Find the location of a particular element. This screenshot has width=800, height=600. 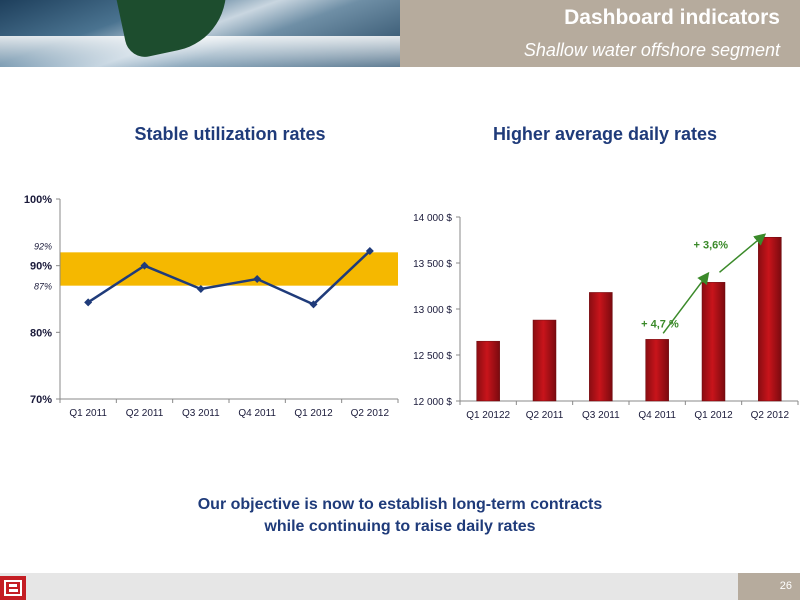

band-high-label: 92% is located at coordinates (43, 246).